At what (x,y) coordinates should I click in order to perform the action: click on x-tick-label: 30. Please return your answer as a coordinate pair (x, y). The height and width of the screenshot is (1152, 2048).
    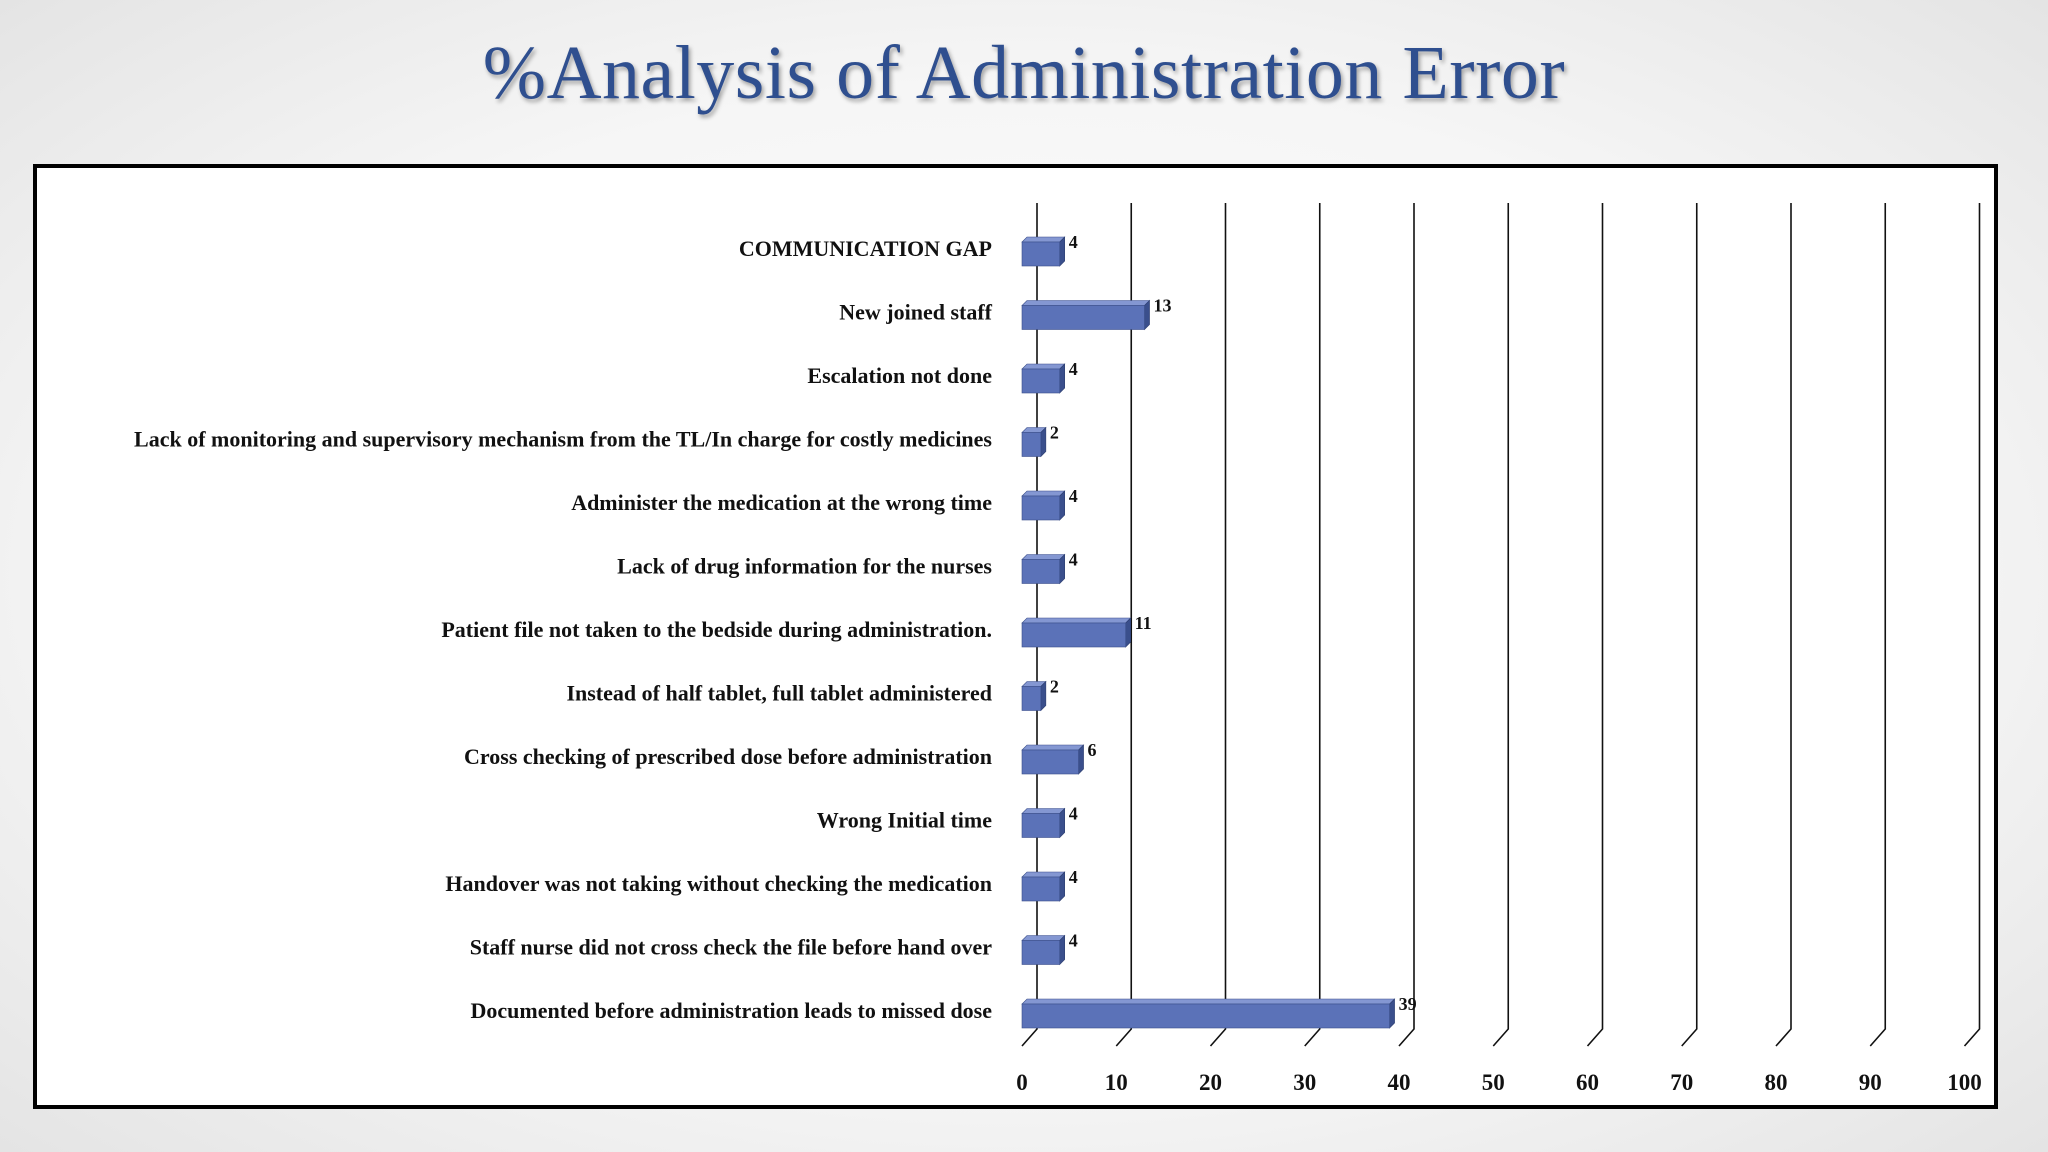
    Looking at the image, I should click on (1304, 1082).